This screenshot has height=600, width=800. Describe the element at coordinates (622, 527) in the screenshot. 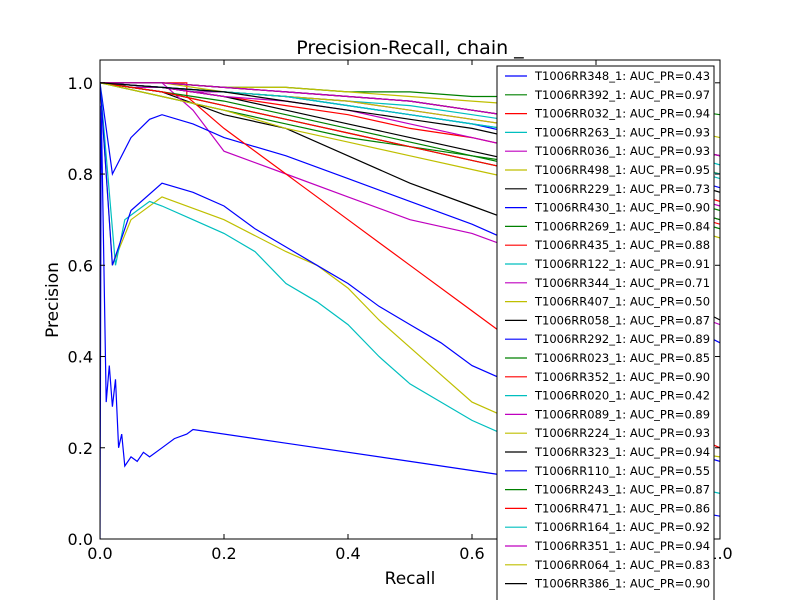

I see `legend-label: T1006RR164_1: AUC_PR=0.92` at that location.